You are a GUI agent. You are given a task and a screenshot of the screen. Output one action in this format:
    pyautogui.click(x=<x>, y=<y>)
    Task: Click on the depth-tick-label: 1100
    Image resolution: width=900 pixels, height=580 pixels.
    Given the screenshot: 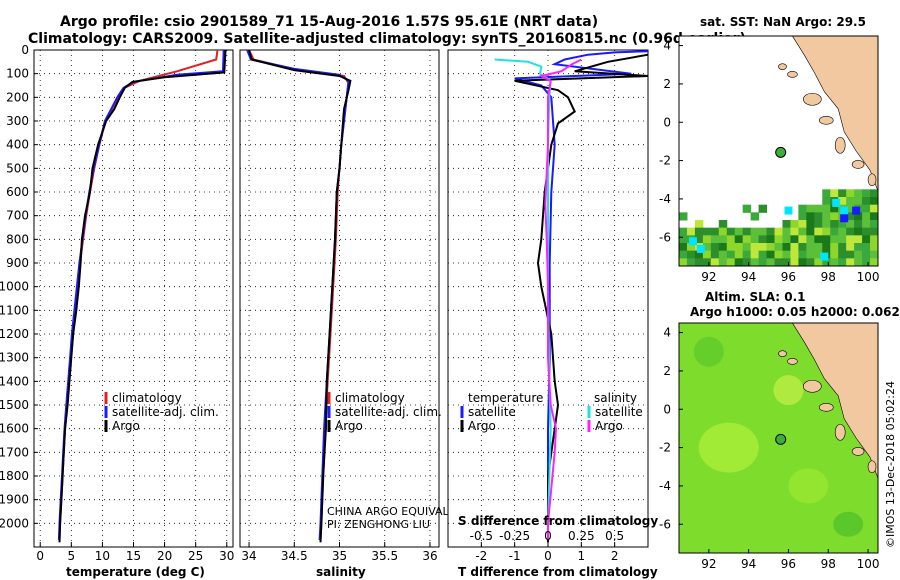 What is the action you would take?
    pyautogui.click(x=14, y=310)
    